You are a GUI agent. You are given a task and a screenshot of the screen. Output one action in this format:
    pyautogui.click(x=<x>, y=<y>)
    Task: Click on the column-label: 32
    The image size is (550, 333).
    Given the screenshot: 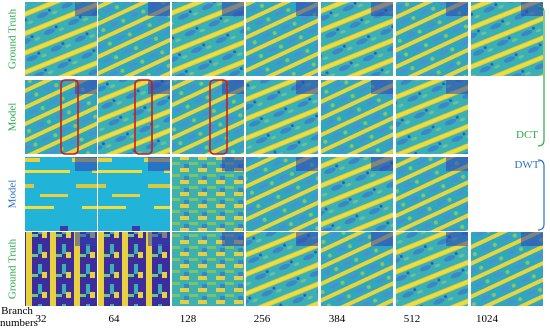 What is the action you would take?
    pyautogui.click(x=41, y=319)
    